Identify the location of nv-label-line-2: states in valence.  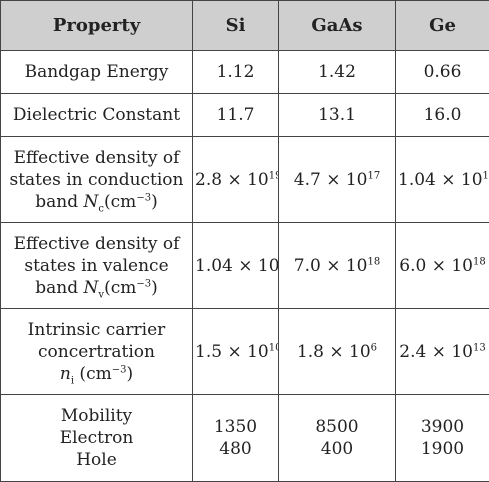
(96, 266).